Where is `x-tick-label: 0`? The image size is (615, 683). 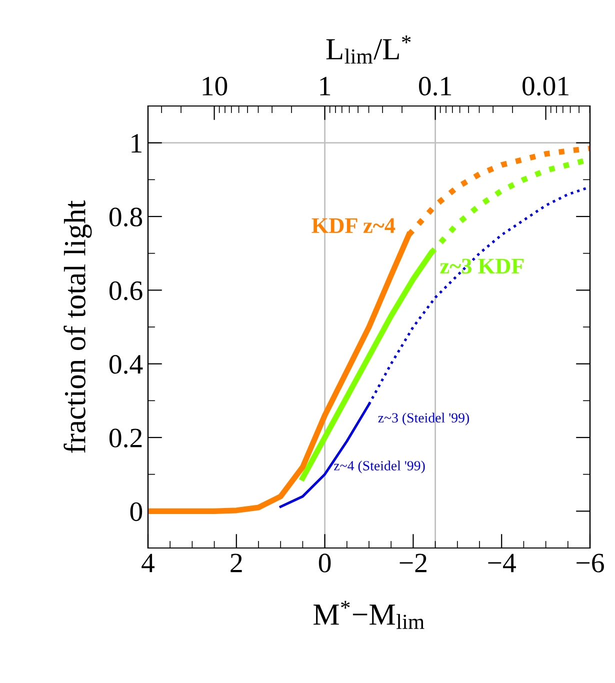
x-tick-label: 0 is located at coordinates (324, 563).